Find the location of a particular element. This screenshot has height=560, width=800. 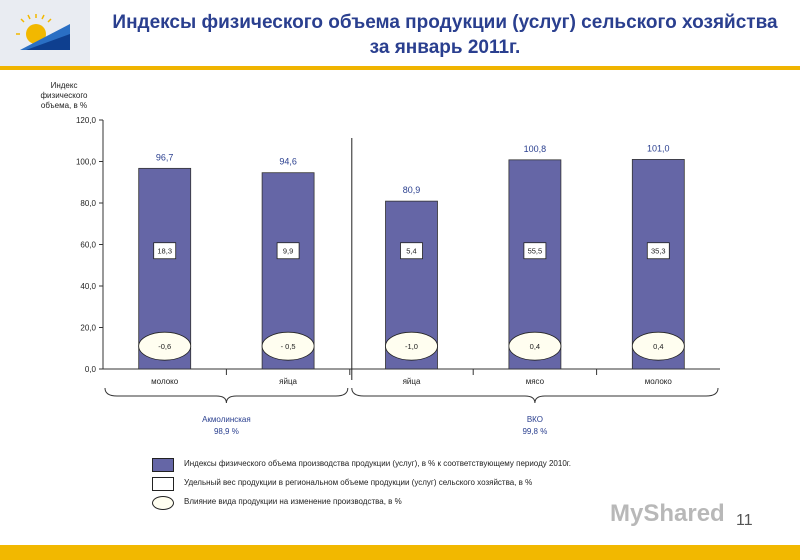

footer-band is located at coordinates (400, 552).